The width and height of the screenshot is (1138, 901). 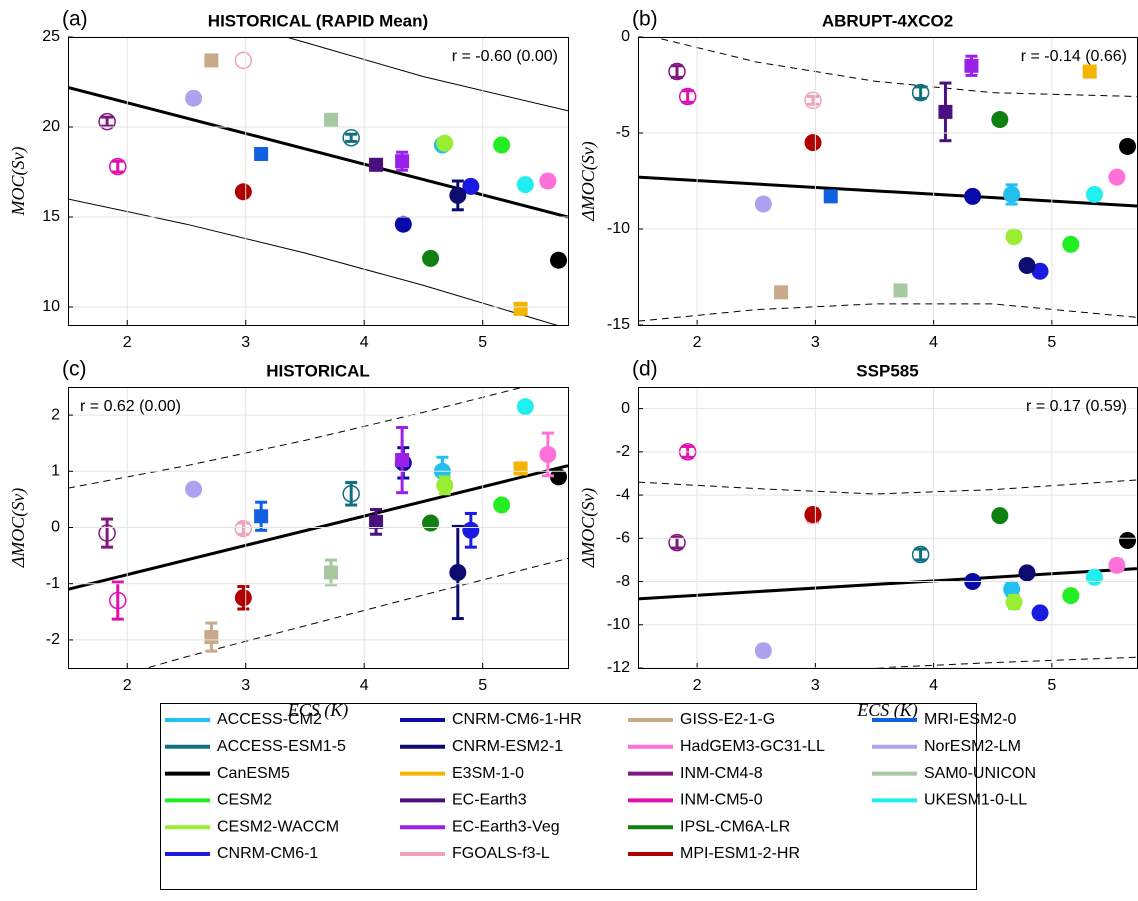 What do you see at coordinates (269, 719) in the screenshot?
I see `legend-label: ACCESS-CM2` at bounding box center [269, 719].